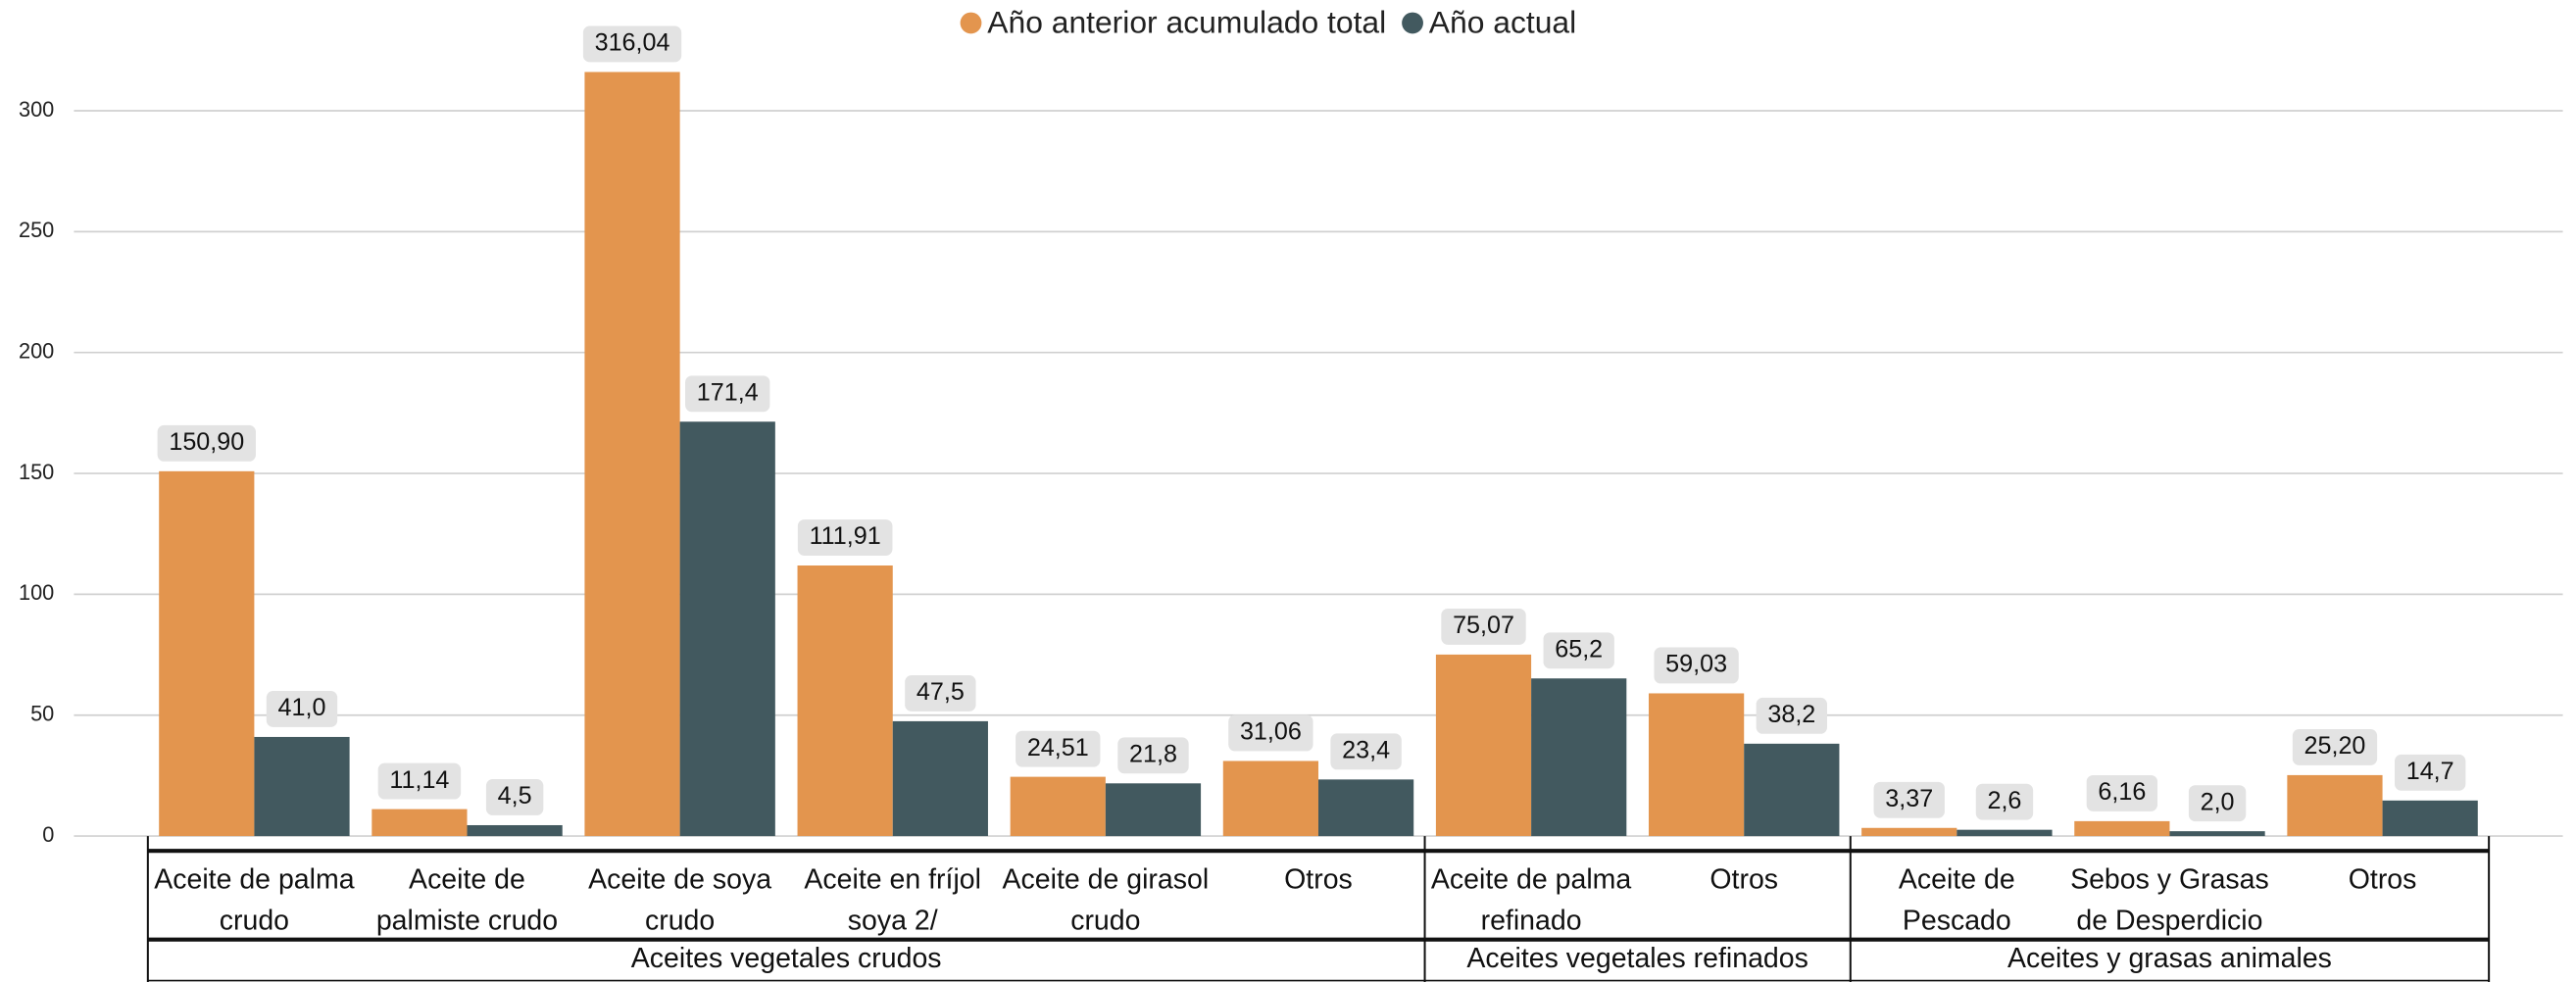  I want to click on value-label: 3,37, so click(1909, 799).